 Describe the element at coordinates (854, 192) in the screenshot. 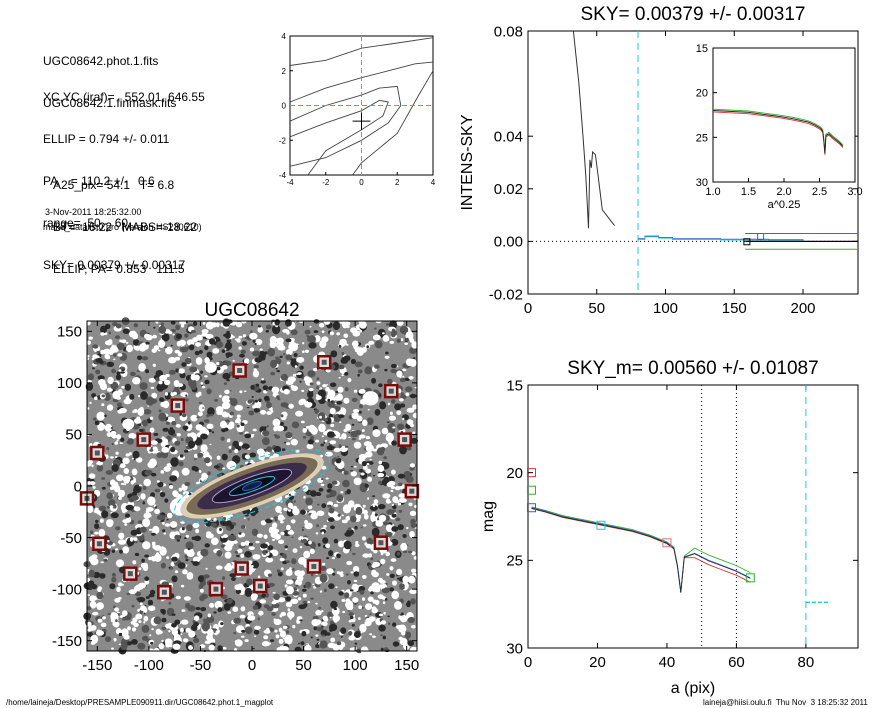

I see `inset-x-label: 3.0` at that location.